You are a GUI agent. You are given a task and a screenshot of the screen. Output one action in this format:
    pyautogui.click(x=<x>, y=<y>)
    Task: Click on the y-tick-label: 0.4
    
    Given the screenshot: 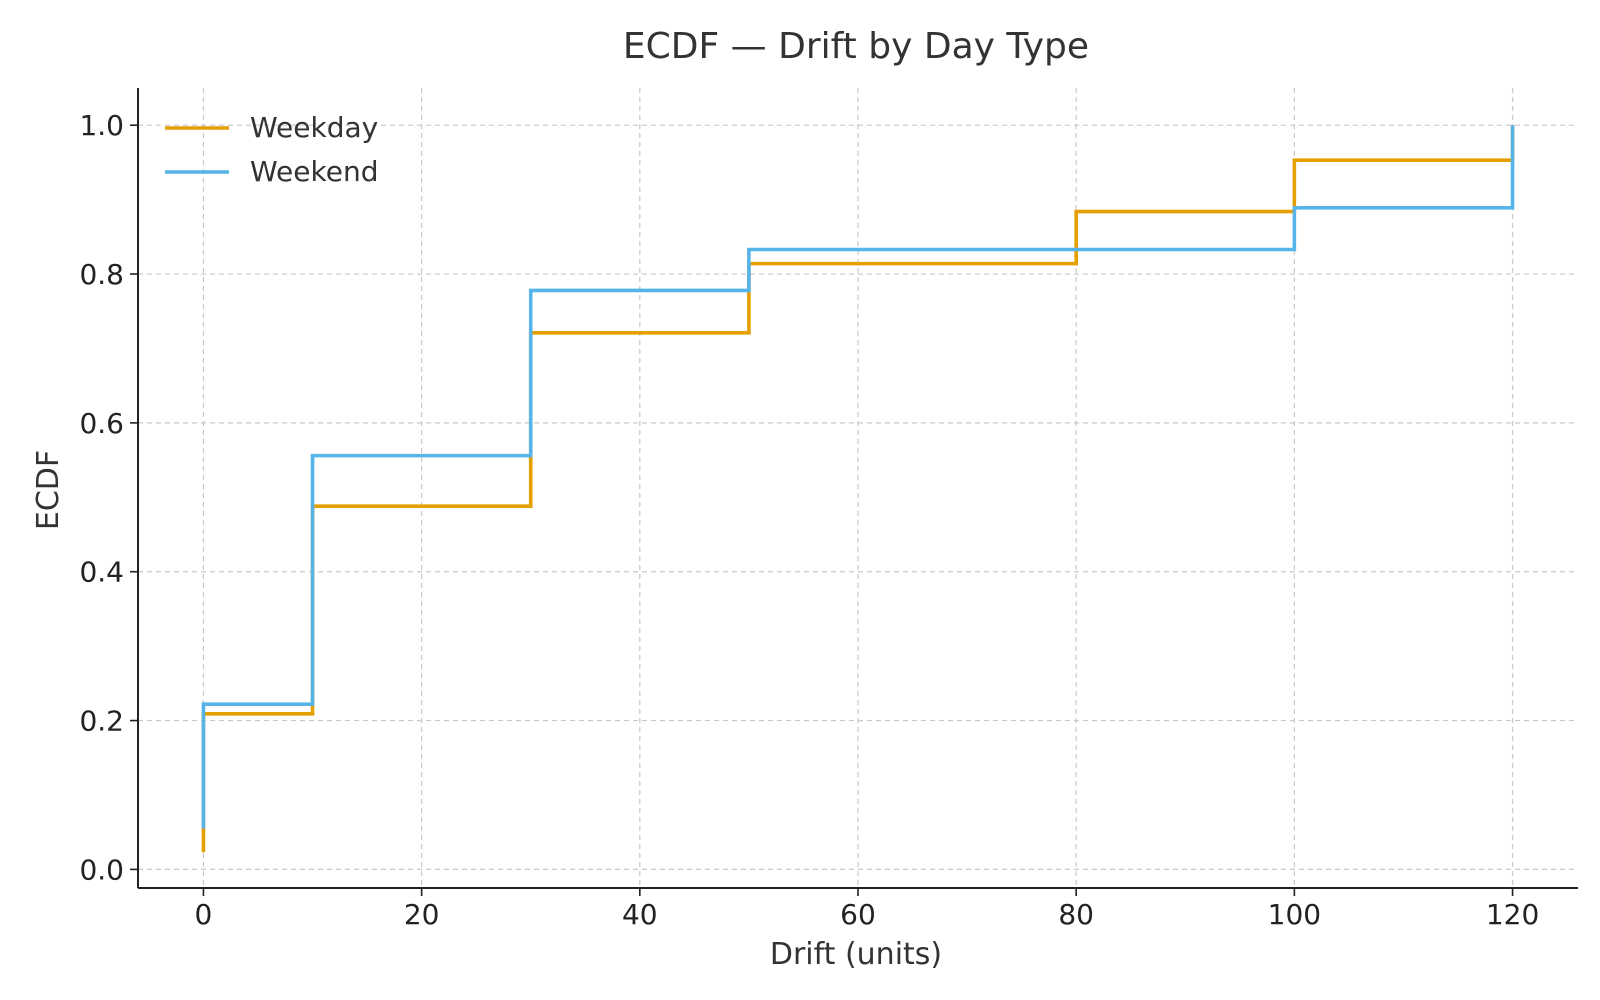 What is the action you would take?
    pyautogui.click(x=101, y=572)
    